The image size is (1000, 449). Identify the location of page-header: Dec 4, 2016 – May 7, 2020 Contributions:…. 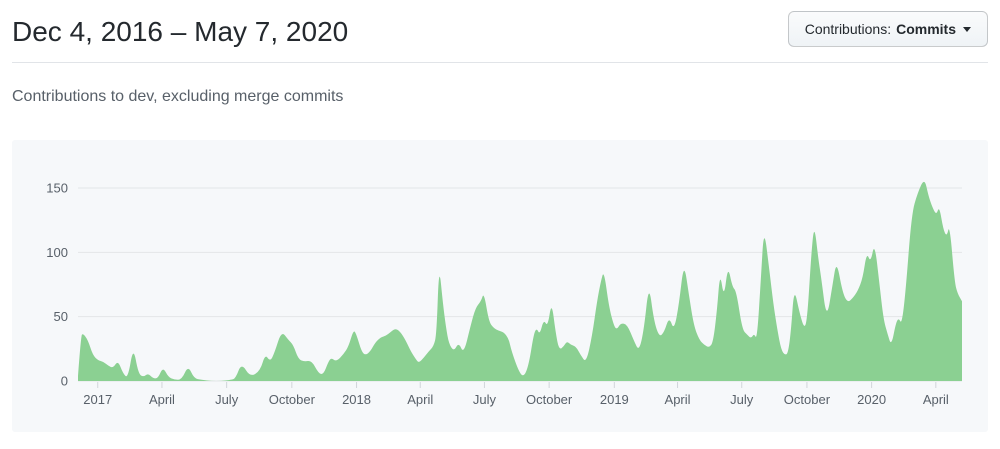
(500, 24).